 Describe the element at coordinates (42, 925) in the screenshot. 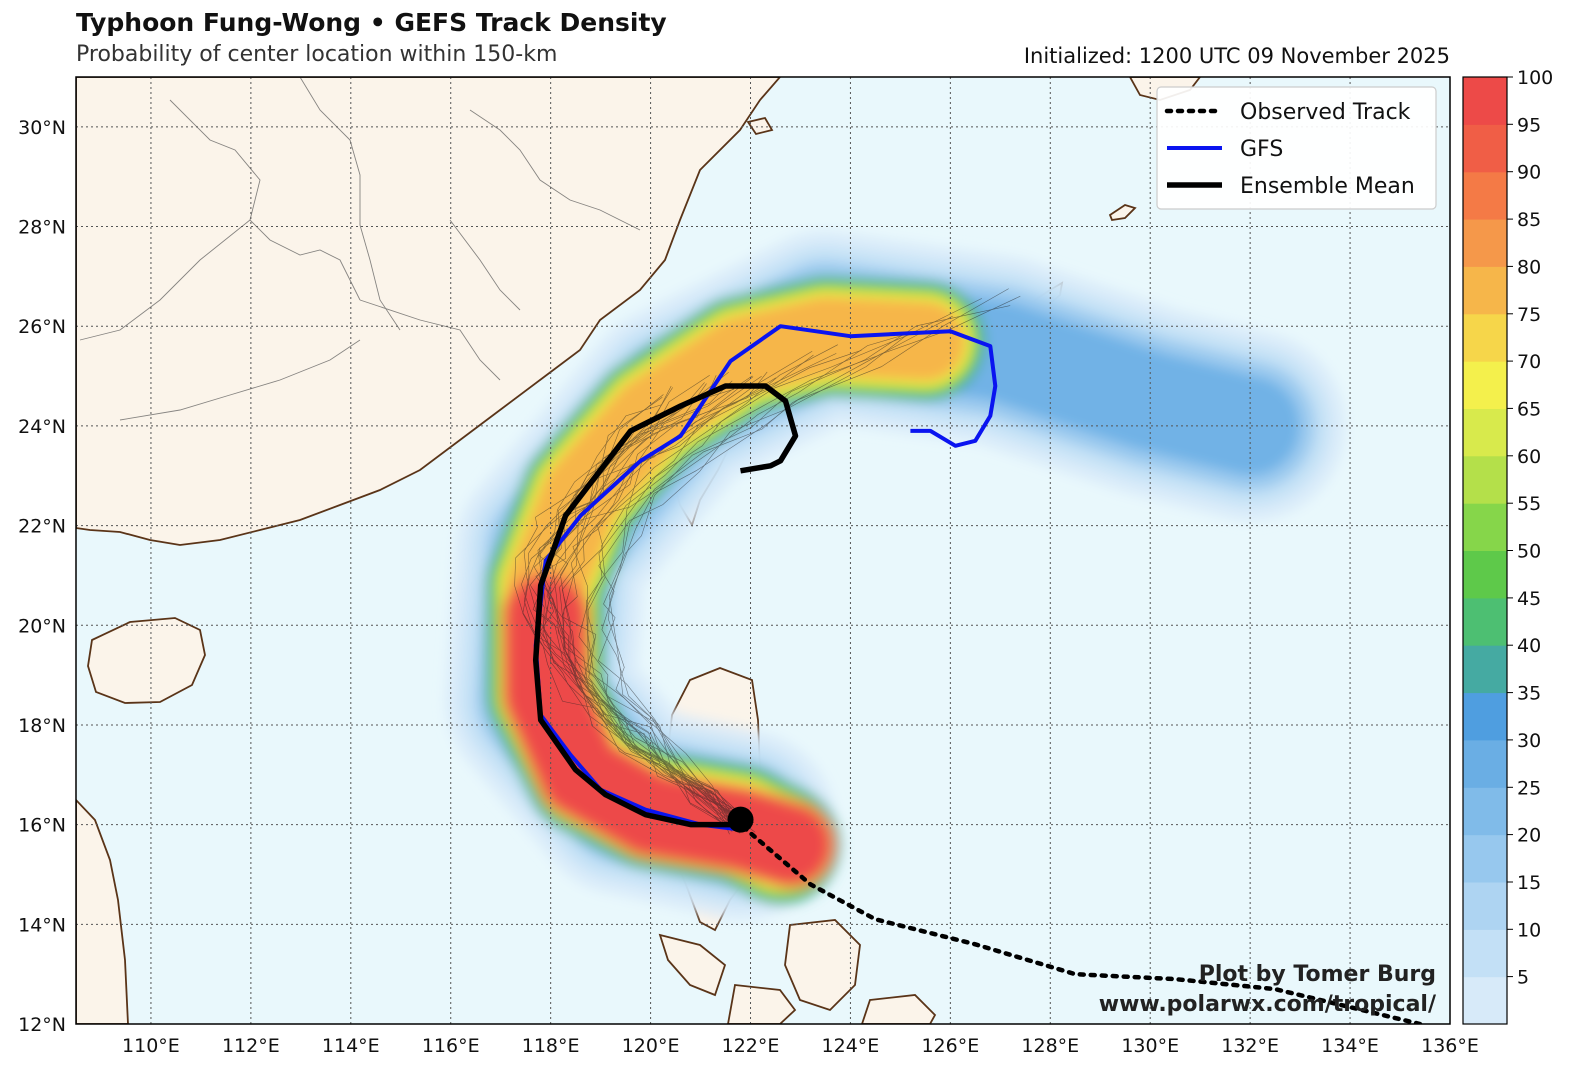

I see `lat-label: 14°N` at that location.